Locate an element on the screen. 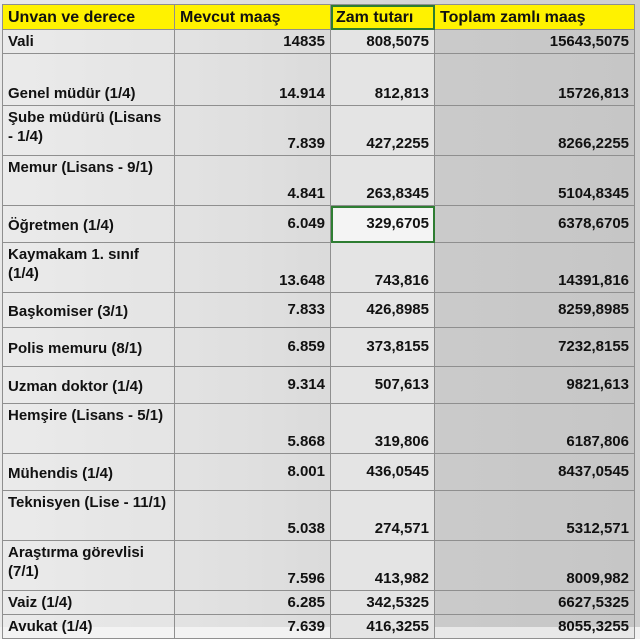 The height and width of the screenshot is (639, 640). cell-title: Başkomiser (3/1) is located at coordinates (88, 310).